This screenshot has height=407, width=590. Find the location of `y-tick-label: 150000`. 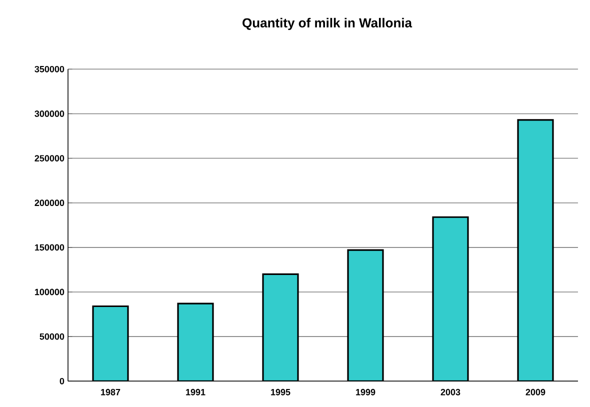

y-tick-label: 150000 is located at coordinates (49, 247).